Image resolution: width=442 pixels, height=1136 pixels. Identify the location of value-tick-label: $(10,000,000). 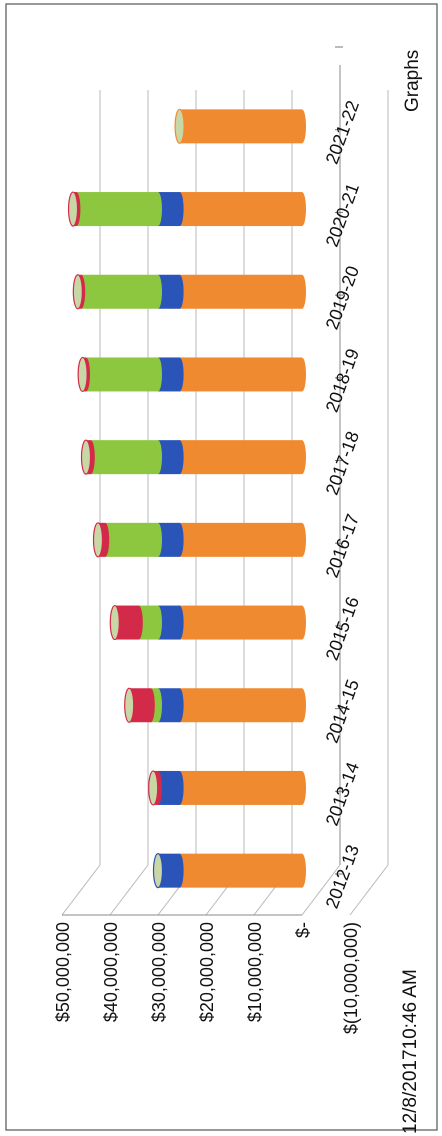
(351, 978).